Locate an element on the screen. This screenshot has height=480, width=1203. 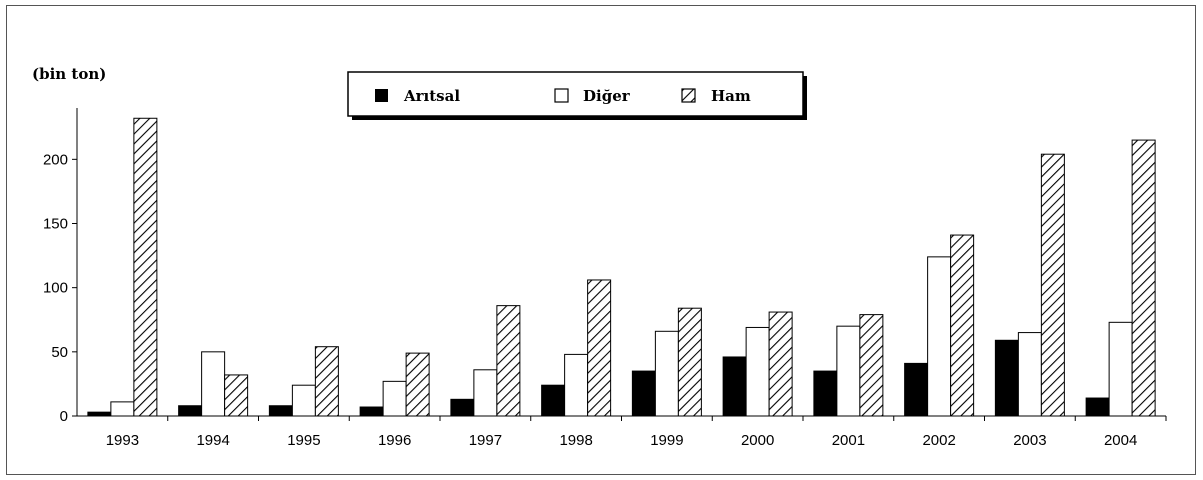
legend-swatch-aritsal is located at coordinates (381, 95).